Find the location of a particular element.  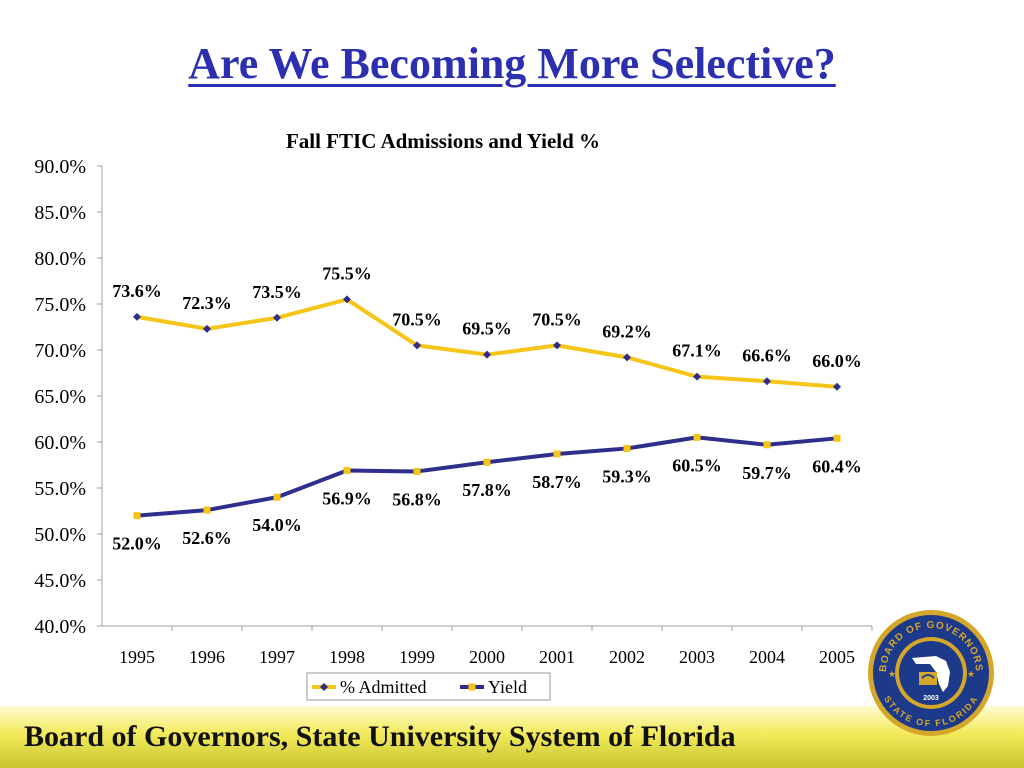

chart-legend: % Admitted Yield is located at coordinates (428, 686).